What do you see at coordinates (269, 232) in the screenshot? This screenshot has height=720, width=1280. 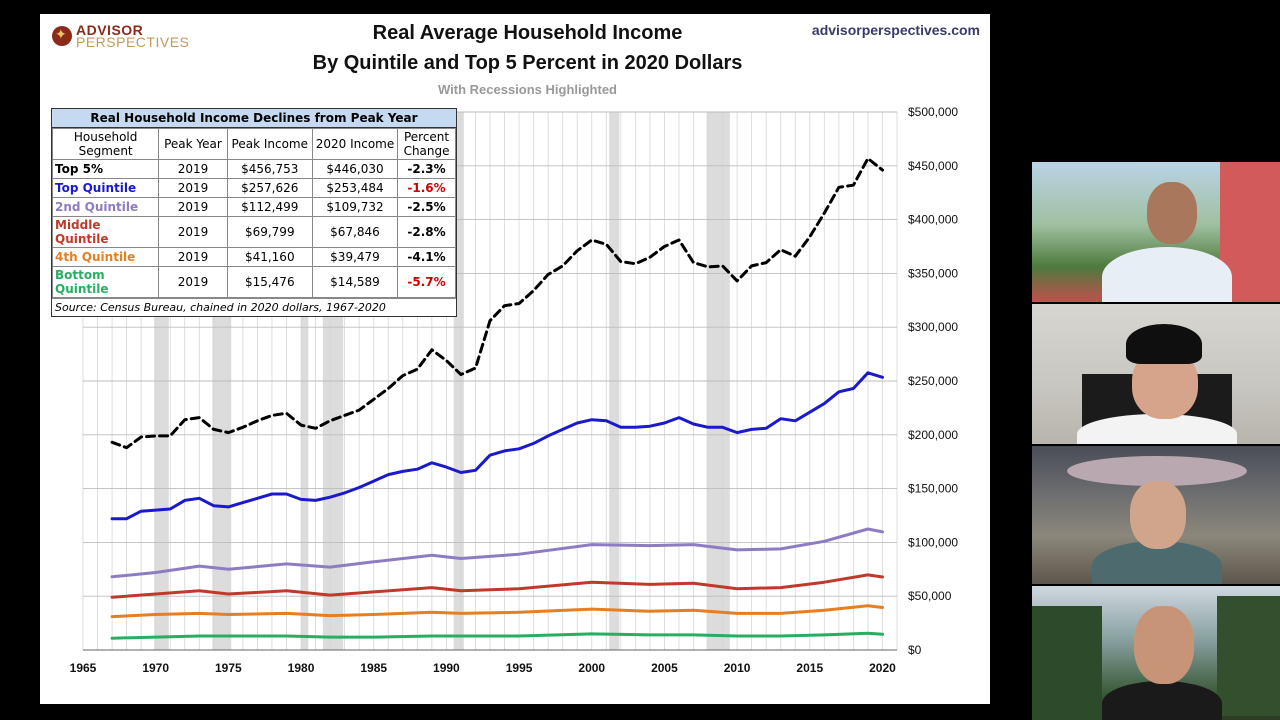 I see `cell-peak-income: $69,799` at bounding box center [269, 232].